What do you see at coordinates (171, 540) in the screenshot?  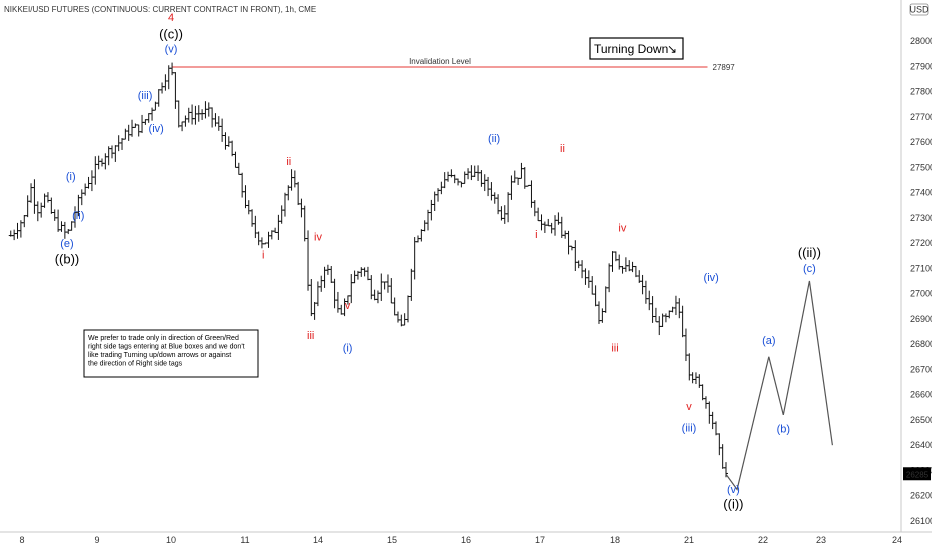 I see `x-tick-label: 10` at bounding box center [171, 540].